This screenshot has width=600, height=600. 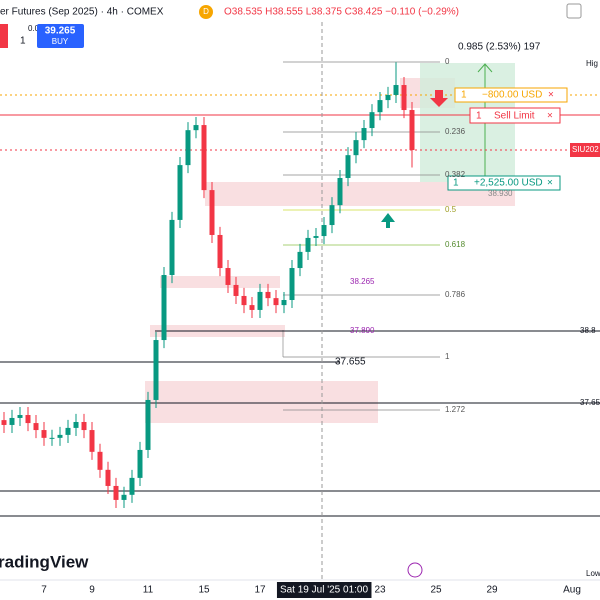 What do you see at coordinates (455, 294) in the screenshot?
I see `fib-label: 0.786` at bounding box center [455, 294].